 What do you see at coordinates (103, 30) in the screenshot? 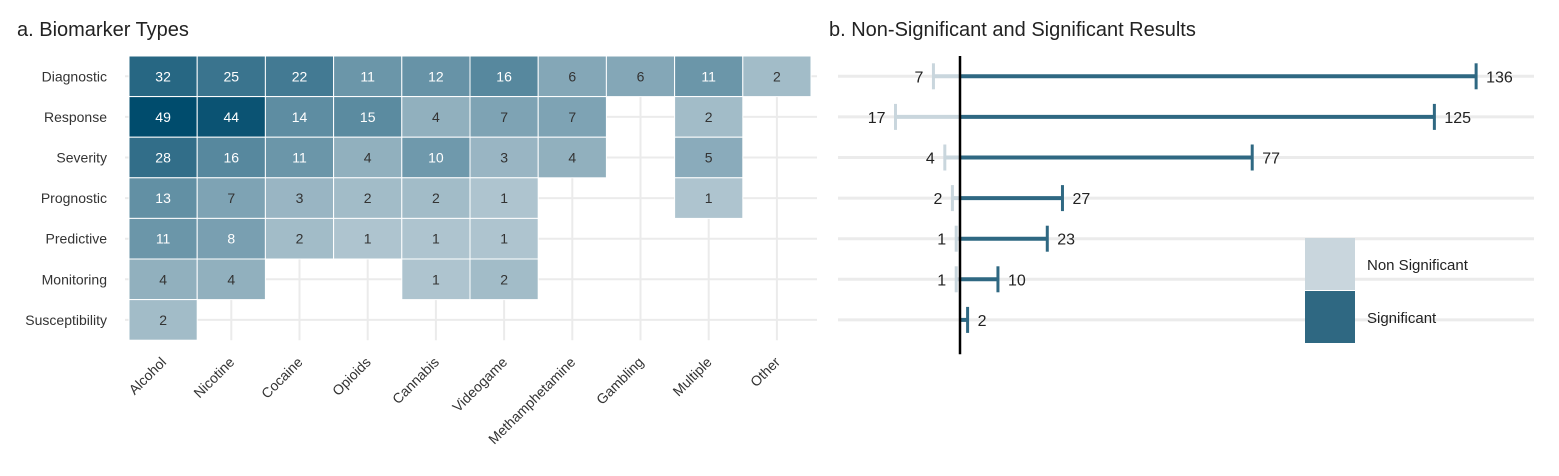
I see `heatmap-title: a. Biomarker Types` at bounding box center [103, 30].